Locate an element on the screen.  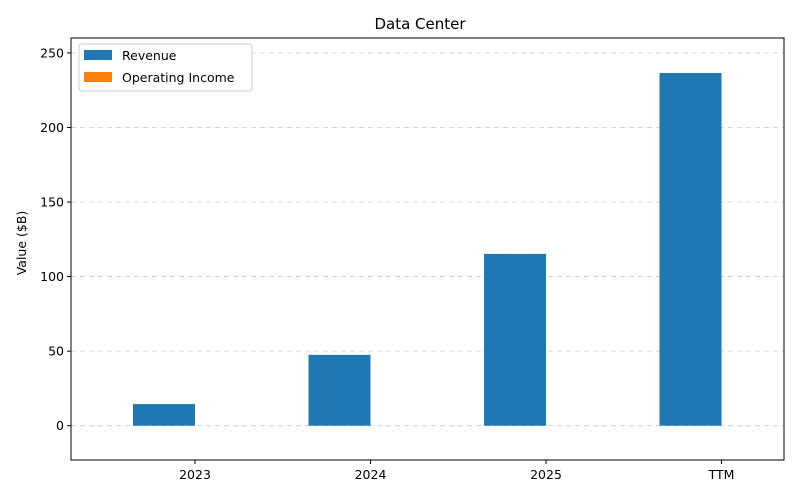
x-tick-label: 2023 is located at coordinates (195, 474).